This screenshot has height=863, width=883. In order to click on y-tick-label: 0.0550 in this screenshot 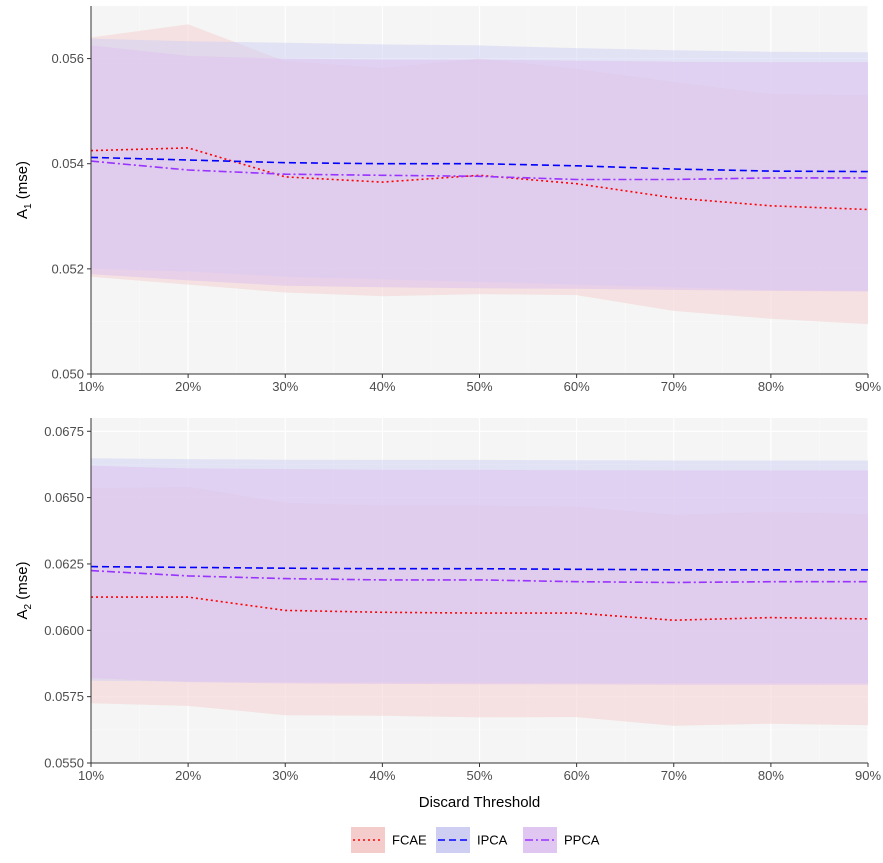, I will do `click(64, 763)`.